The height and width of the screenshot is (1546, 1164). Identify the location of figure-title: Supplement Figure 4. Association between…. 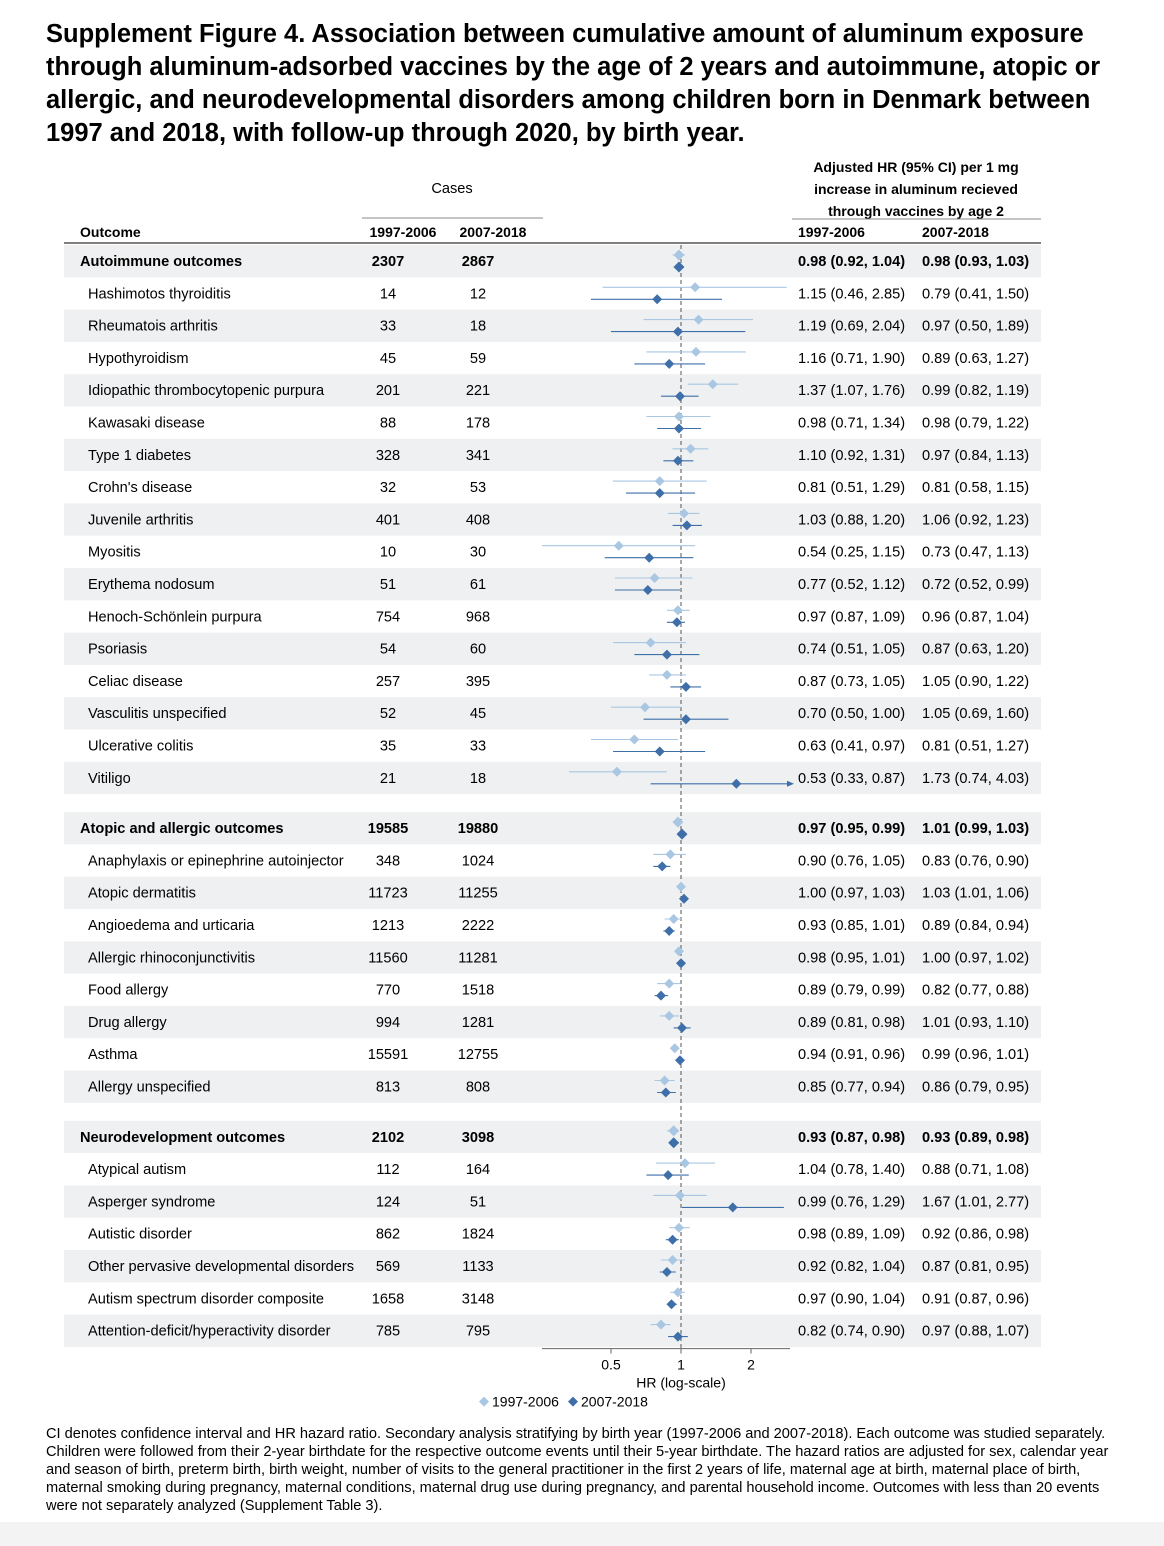
(573, 83).